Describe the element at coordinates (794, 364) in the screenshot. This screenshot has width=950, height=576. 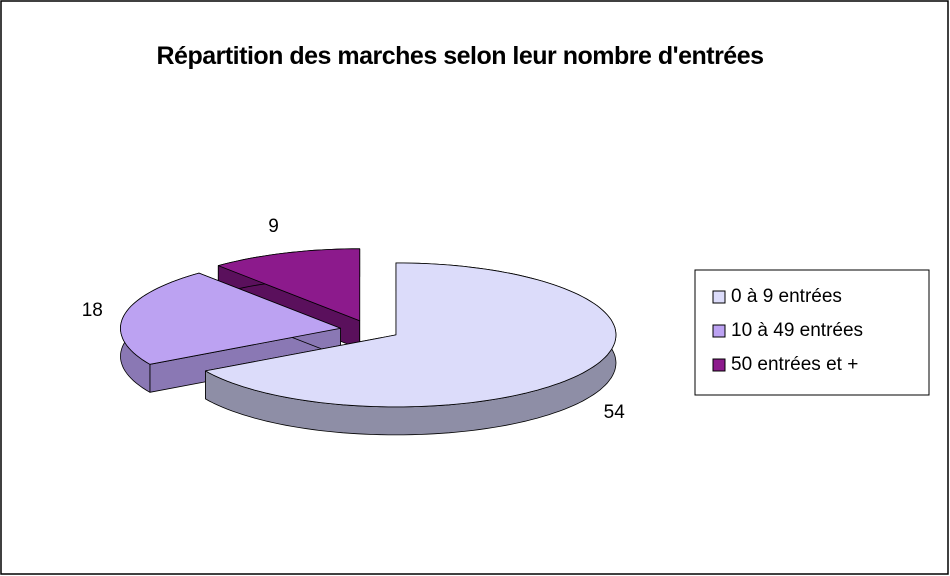
I see `legend-label: 50 entrées et +` at that location.